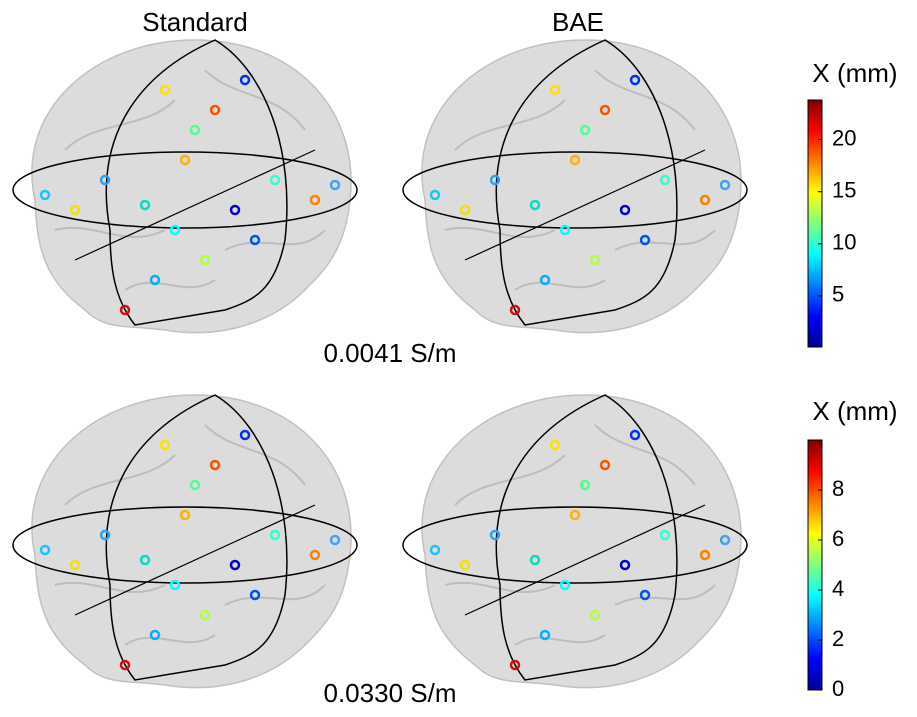 The width and height of the screenshot is (917, 717). What do you see at coordinates (838, 638) in the screenshot?
I see `tick-label: 2` at bounding box center [838, 638].